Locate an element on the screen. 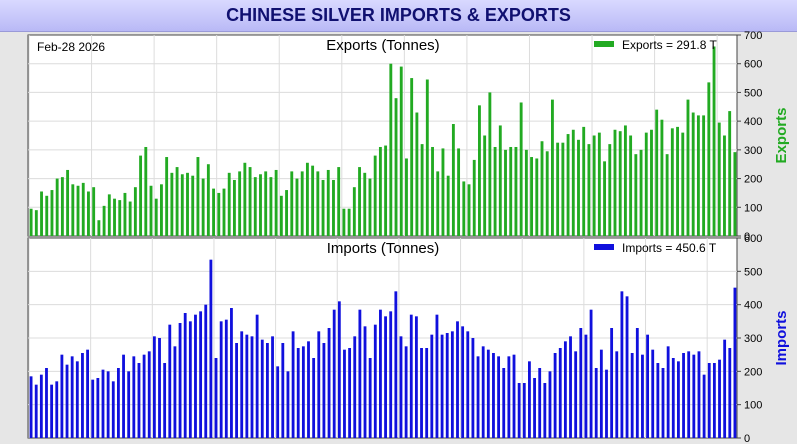 The height and width of the screenshot is (444, 797). exports-tick-label: 200 is located at coordinates (753, 180).